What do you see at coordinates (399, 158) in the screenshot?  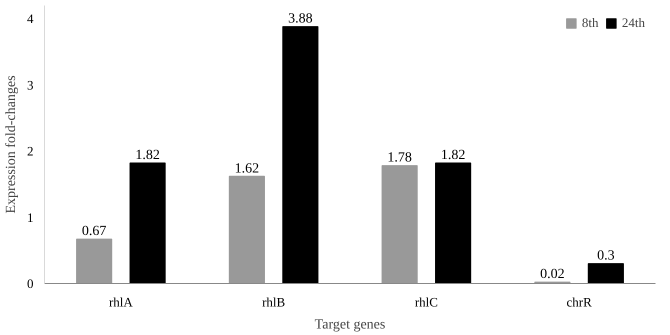 I see `data-label: 1.78` at bounding box center [399, 158].